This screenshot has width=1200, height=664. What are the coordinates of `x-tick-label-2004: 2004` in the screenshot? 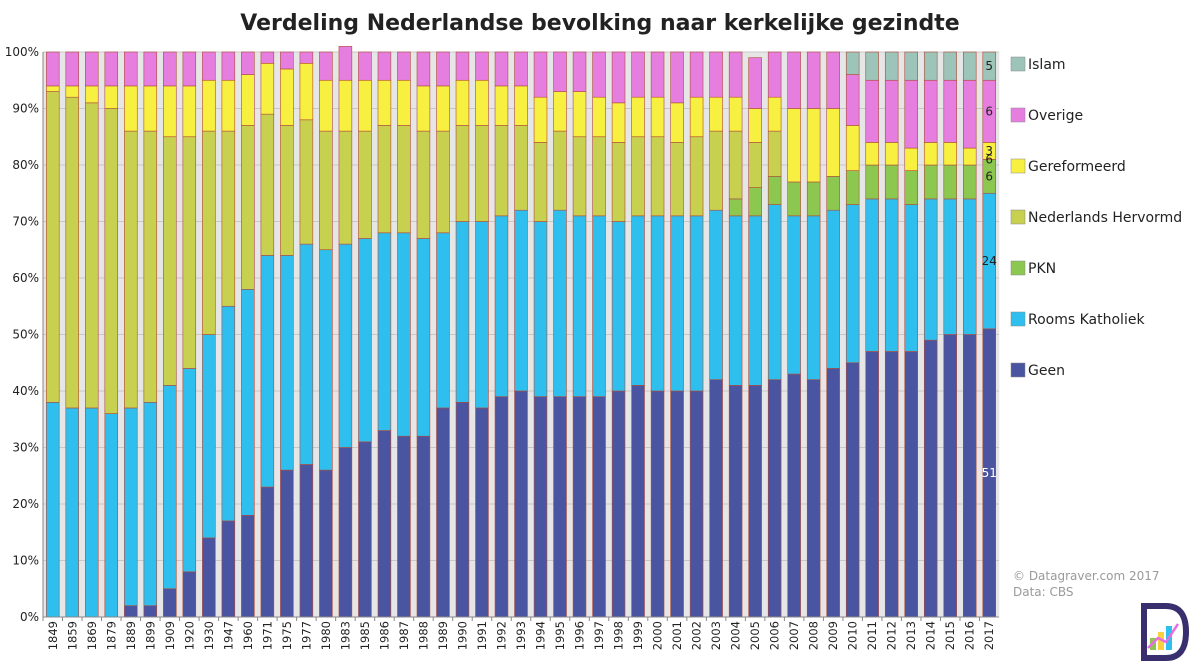 It's located at (736, 635).